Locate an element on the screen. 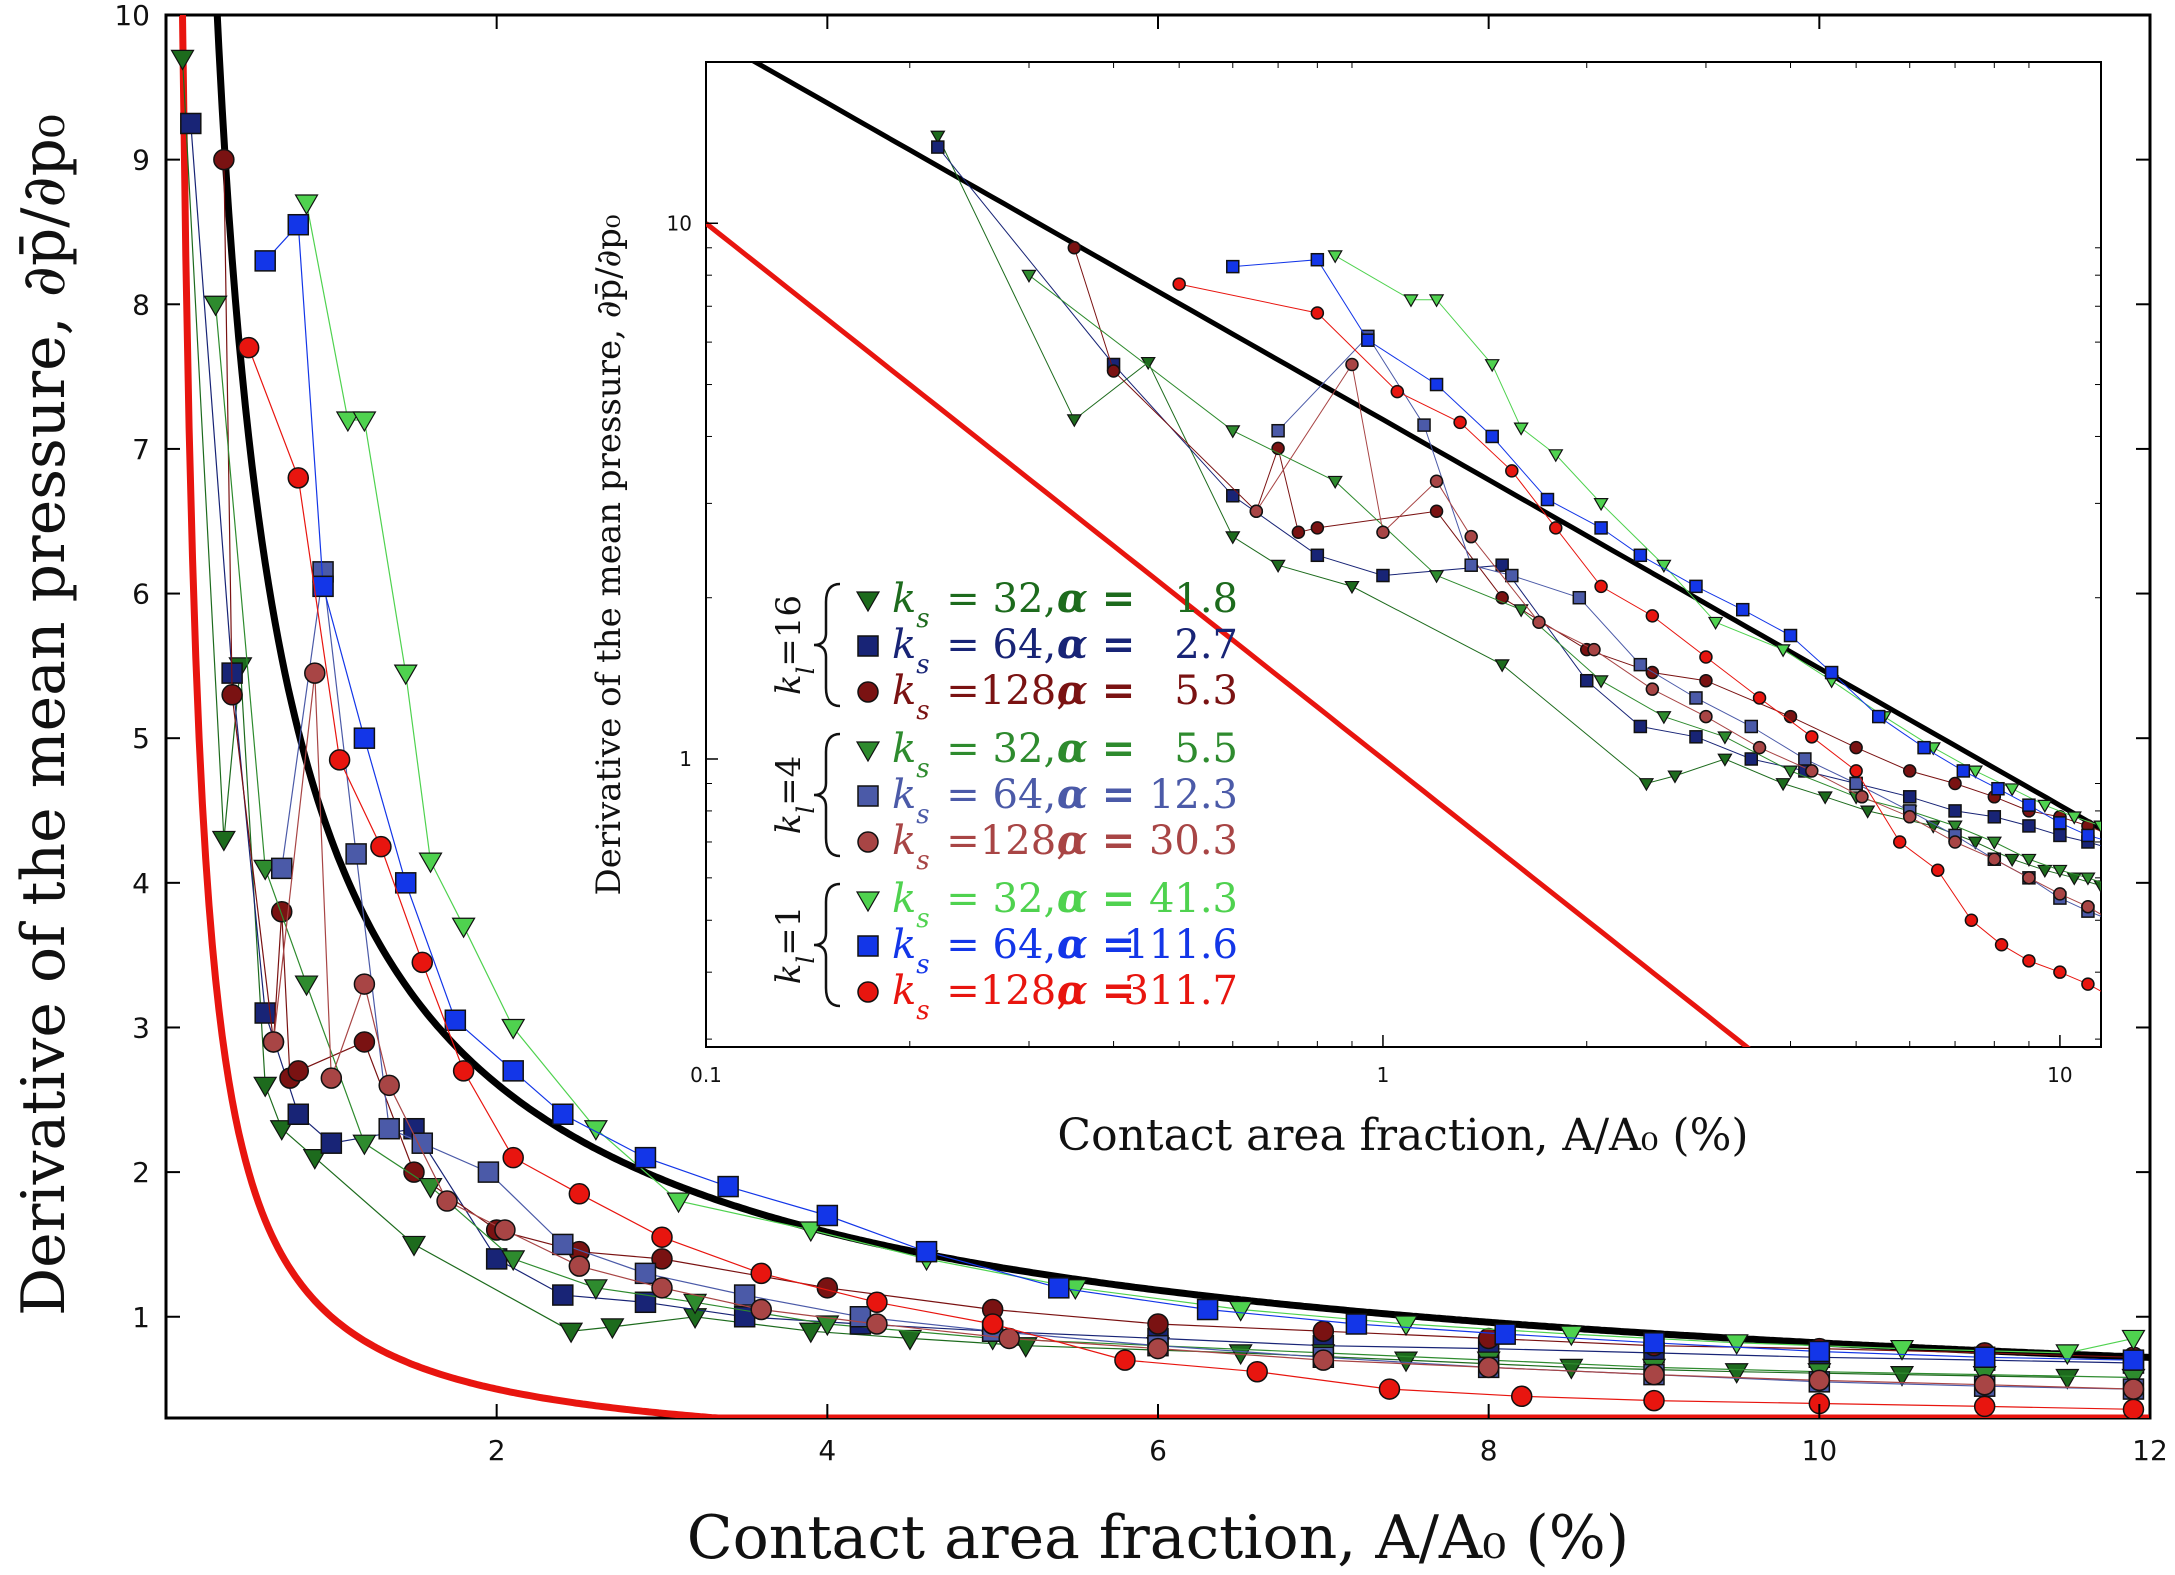 This screenshot has height=1575, width=2175. legend-entry-ks: ks =128, is located at coordinates (980, 997).